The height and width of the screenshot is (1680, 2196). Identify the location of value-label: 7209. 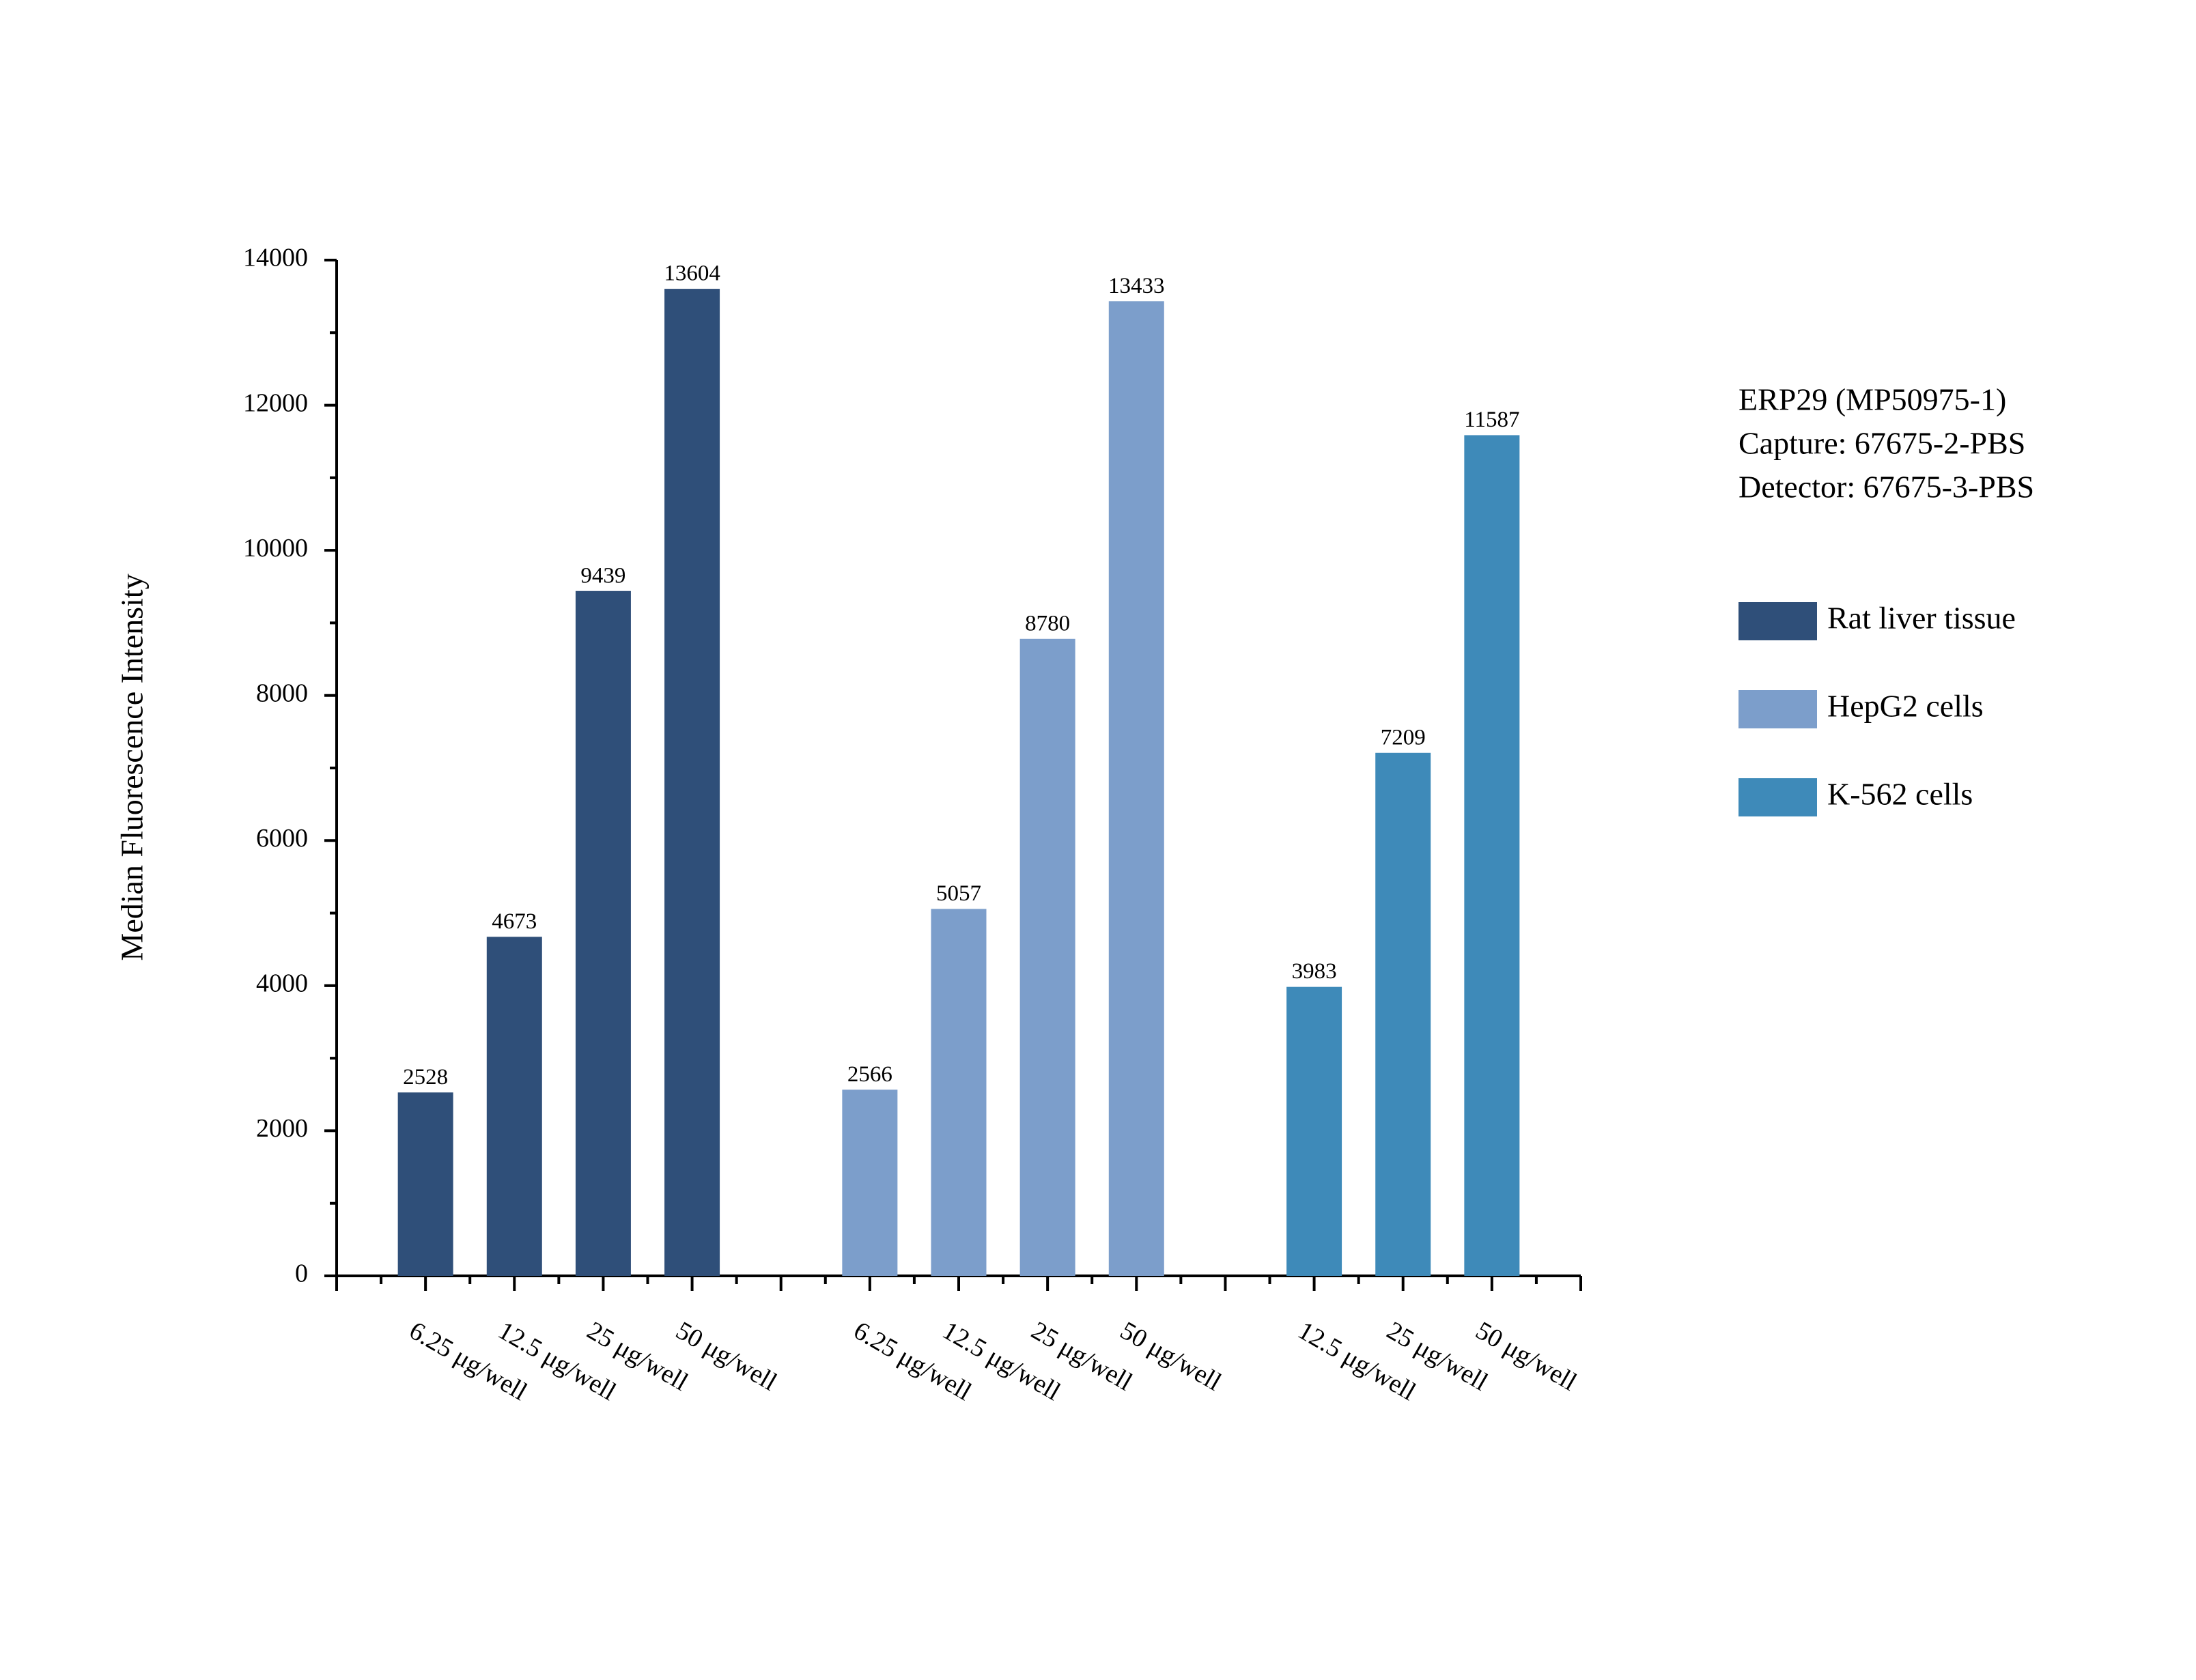
(1404, 737).